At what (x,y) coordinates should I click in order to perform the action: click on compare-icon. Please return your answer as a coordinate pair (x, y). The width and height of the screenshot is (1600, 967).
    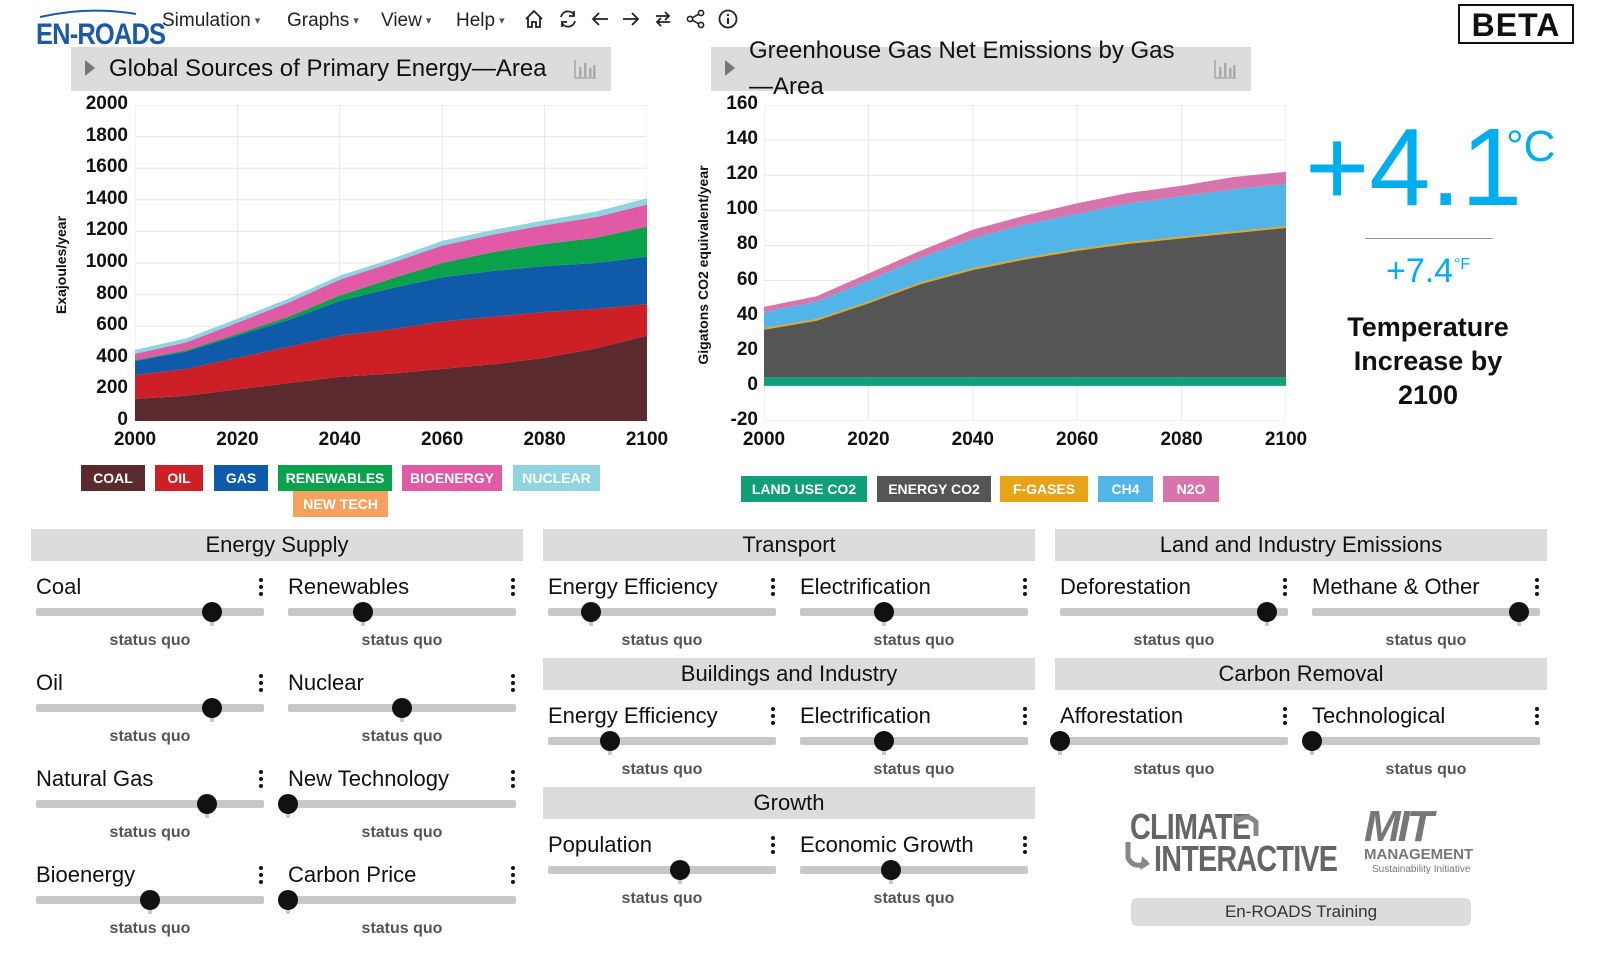
    Looking at the image, I should click on (663, 19).